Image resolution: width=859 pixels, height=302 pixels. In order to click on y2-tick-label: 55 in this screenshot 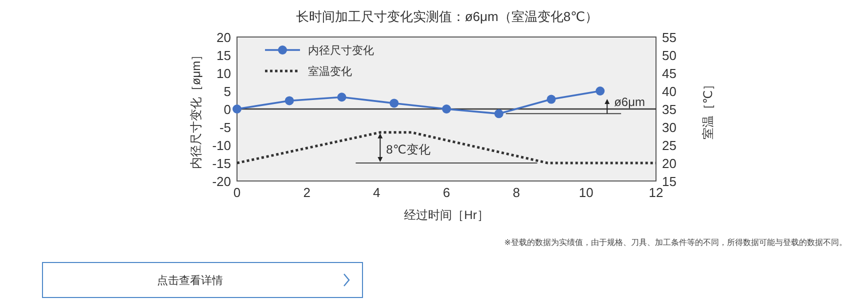, I will do `click(669, 37)`.